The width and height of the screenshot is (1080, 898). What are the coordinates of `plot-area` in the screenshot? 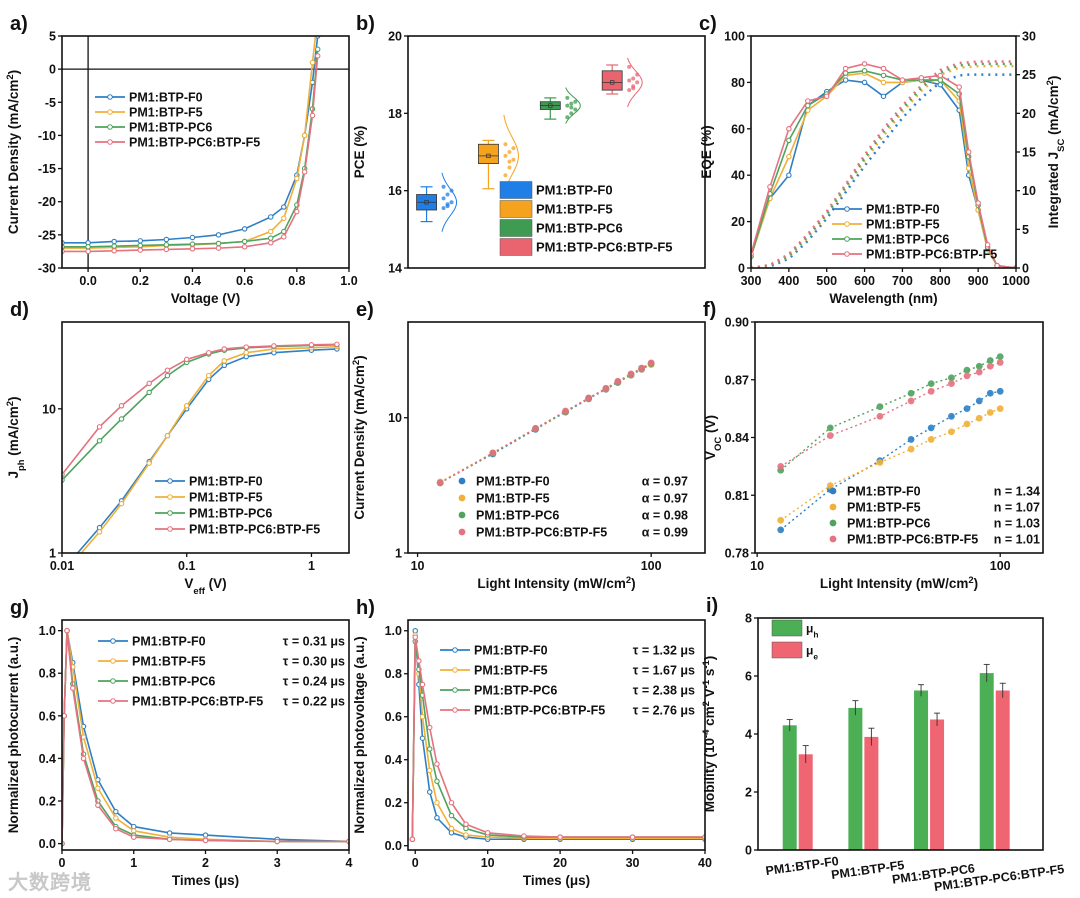 It's located at (205, 152).